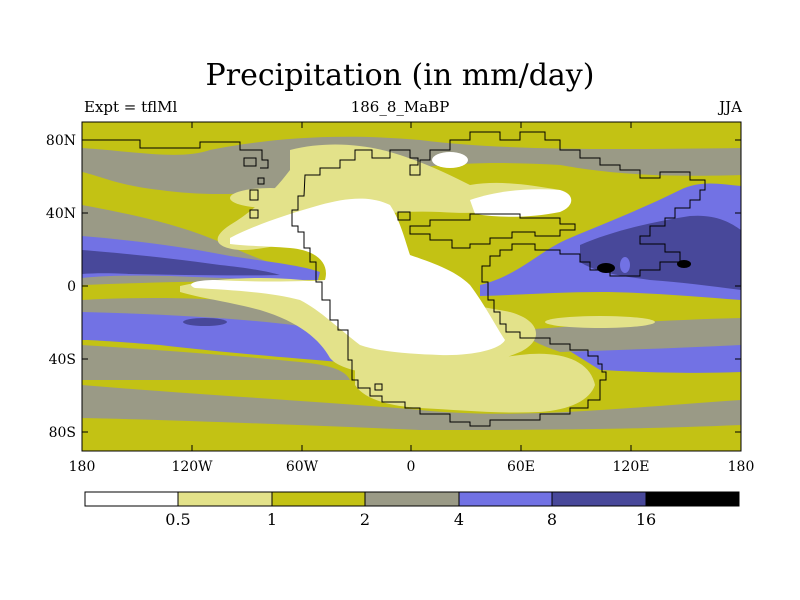 The width and height of the screenshot is (800, 600). What do you see at coordinates (272, 519) in the screenshot?
I see `colorbar-label-1: 1` at bounding box center [272, 519].